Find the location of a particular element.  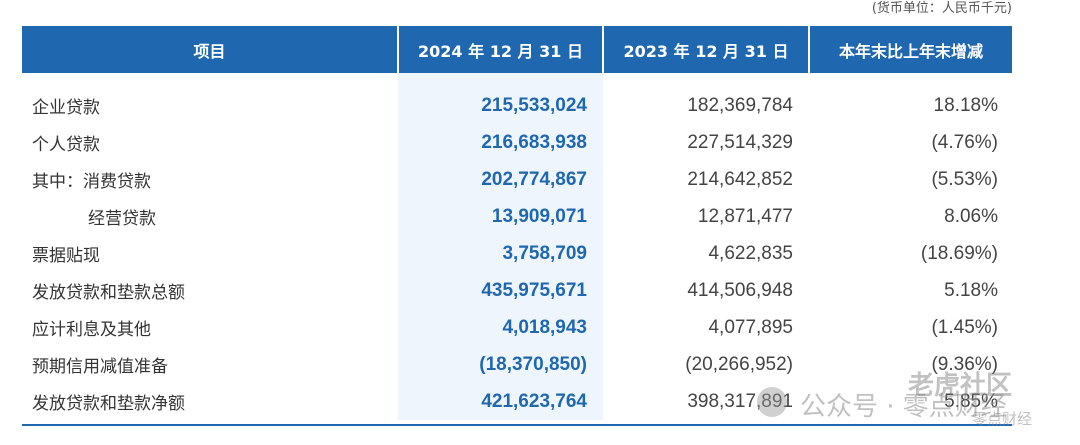

table-row: 发放贷款和垫款总额 435,975,671 414,506,948 5.18% is located at coordinates (517, 290).